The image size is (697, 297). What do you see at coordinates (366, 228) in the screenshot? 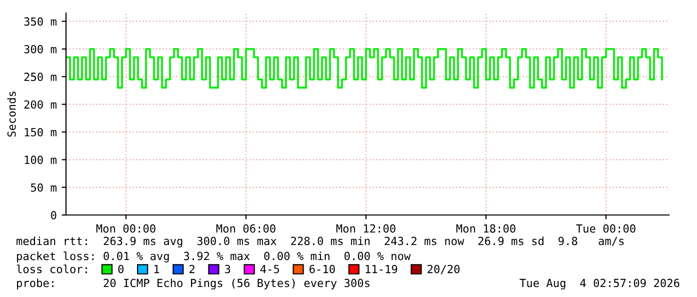
I see `x-tick-label: Mon 12:00` at bounding box center [366, 228].